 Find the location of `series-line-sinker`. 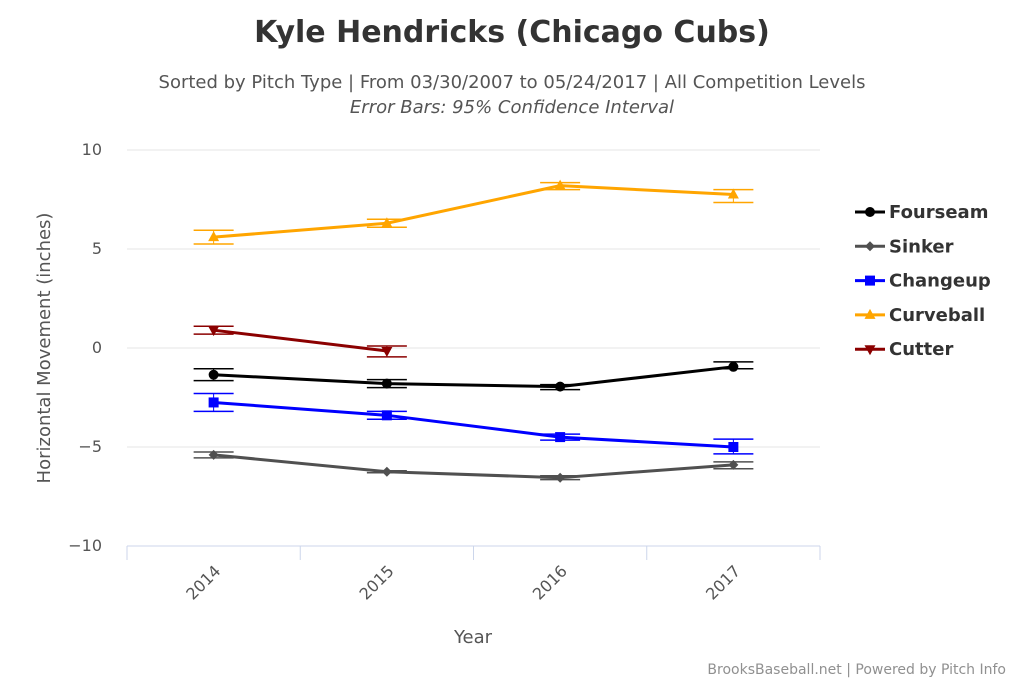

series-line-sinker is located at coordinates (473, 466).